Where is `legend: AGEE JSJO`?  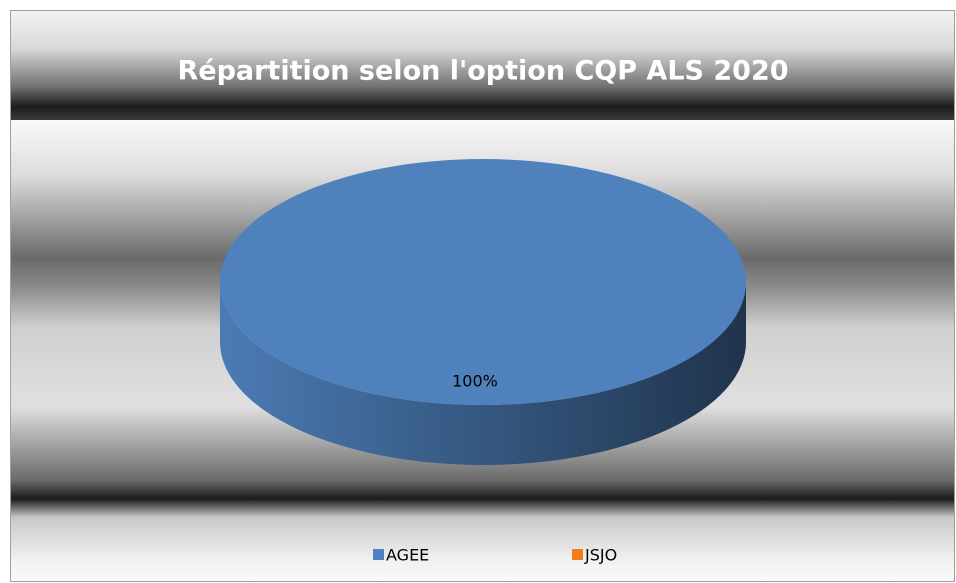 legend: AGEE JSJO is located at coordinates (495, 555).